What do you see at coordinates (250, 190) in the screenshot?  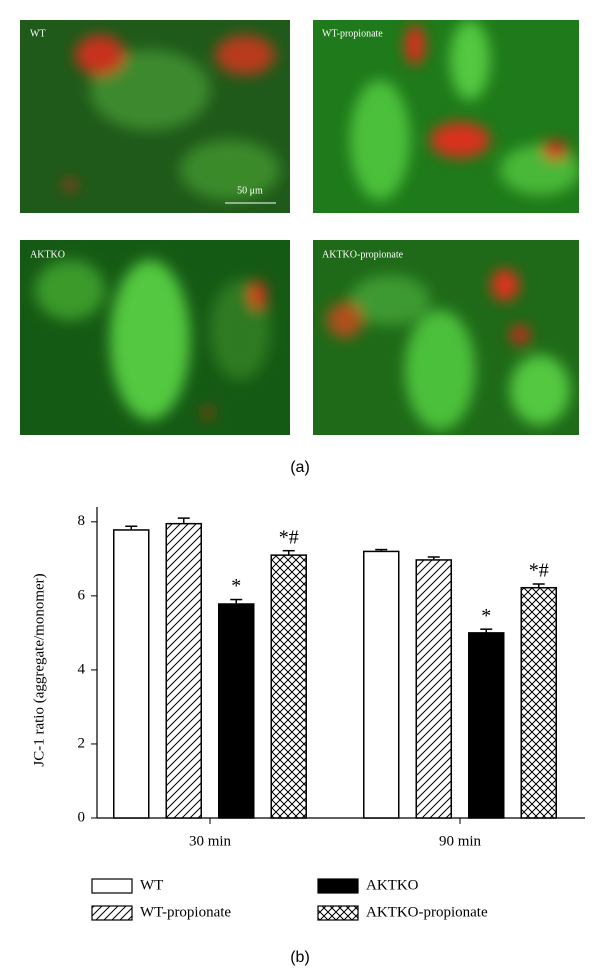 I see `scale-bar-label: 50 μm` at bounding box center [250, 190].